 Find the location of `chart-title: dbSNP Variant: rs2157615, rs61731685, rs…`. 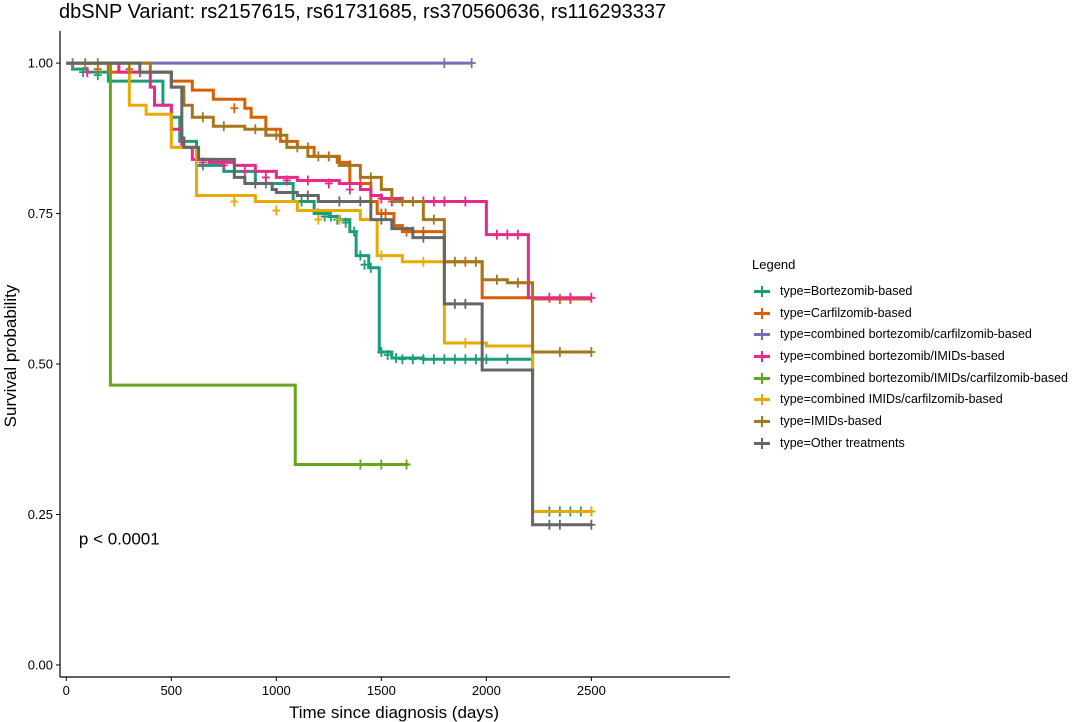

chart-title: dbSNP Variant: rs2157615, rs61731685, rs… is located at coordinates (363, 12).